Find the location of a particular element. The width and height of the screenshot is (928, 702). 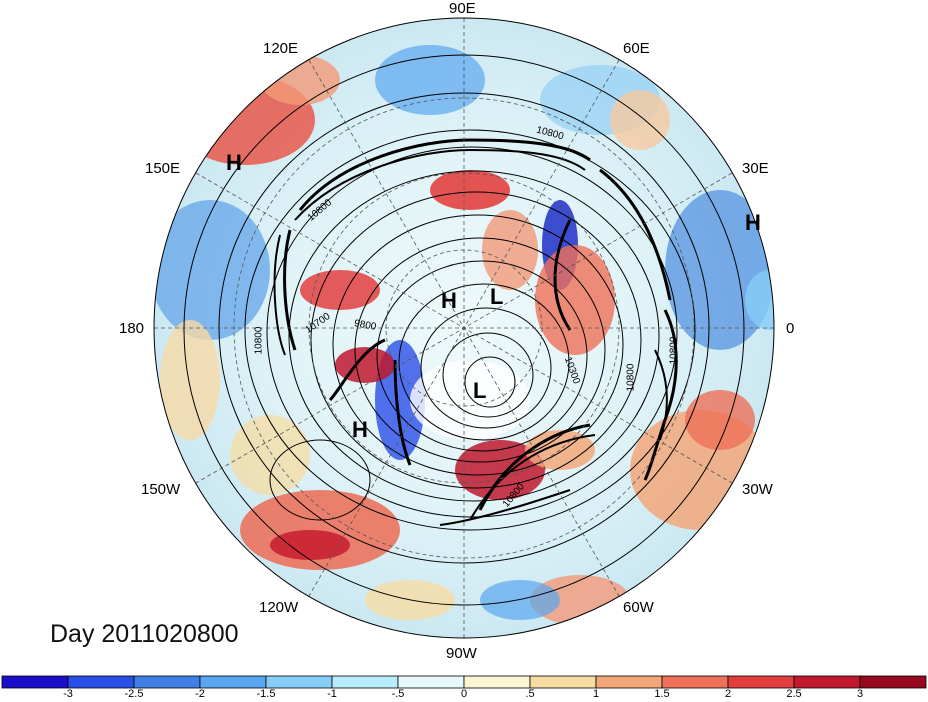

lon-label-90e: 90E is located at coordinates (462, 8).